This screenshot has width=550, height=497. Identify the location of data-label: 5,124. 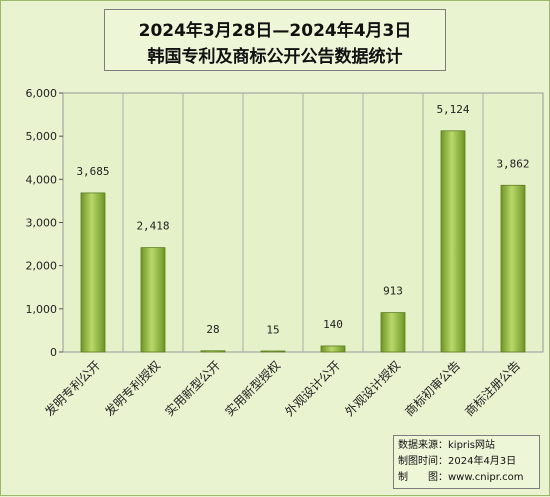
(452, 109).